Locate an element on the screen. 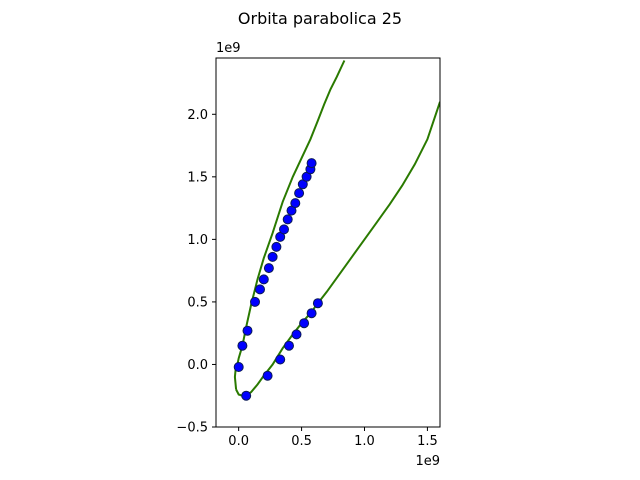  y-tick-label: 0.0 is located at coordinates (197, 365).